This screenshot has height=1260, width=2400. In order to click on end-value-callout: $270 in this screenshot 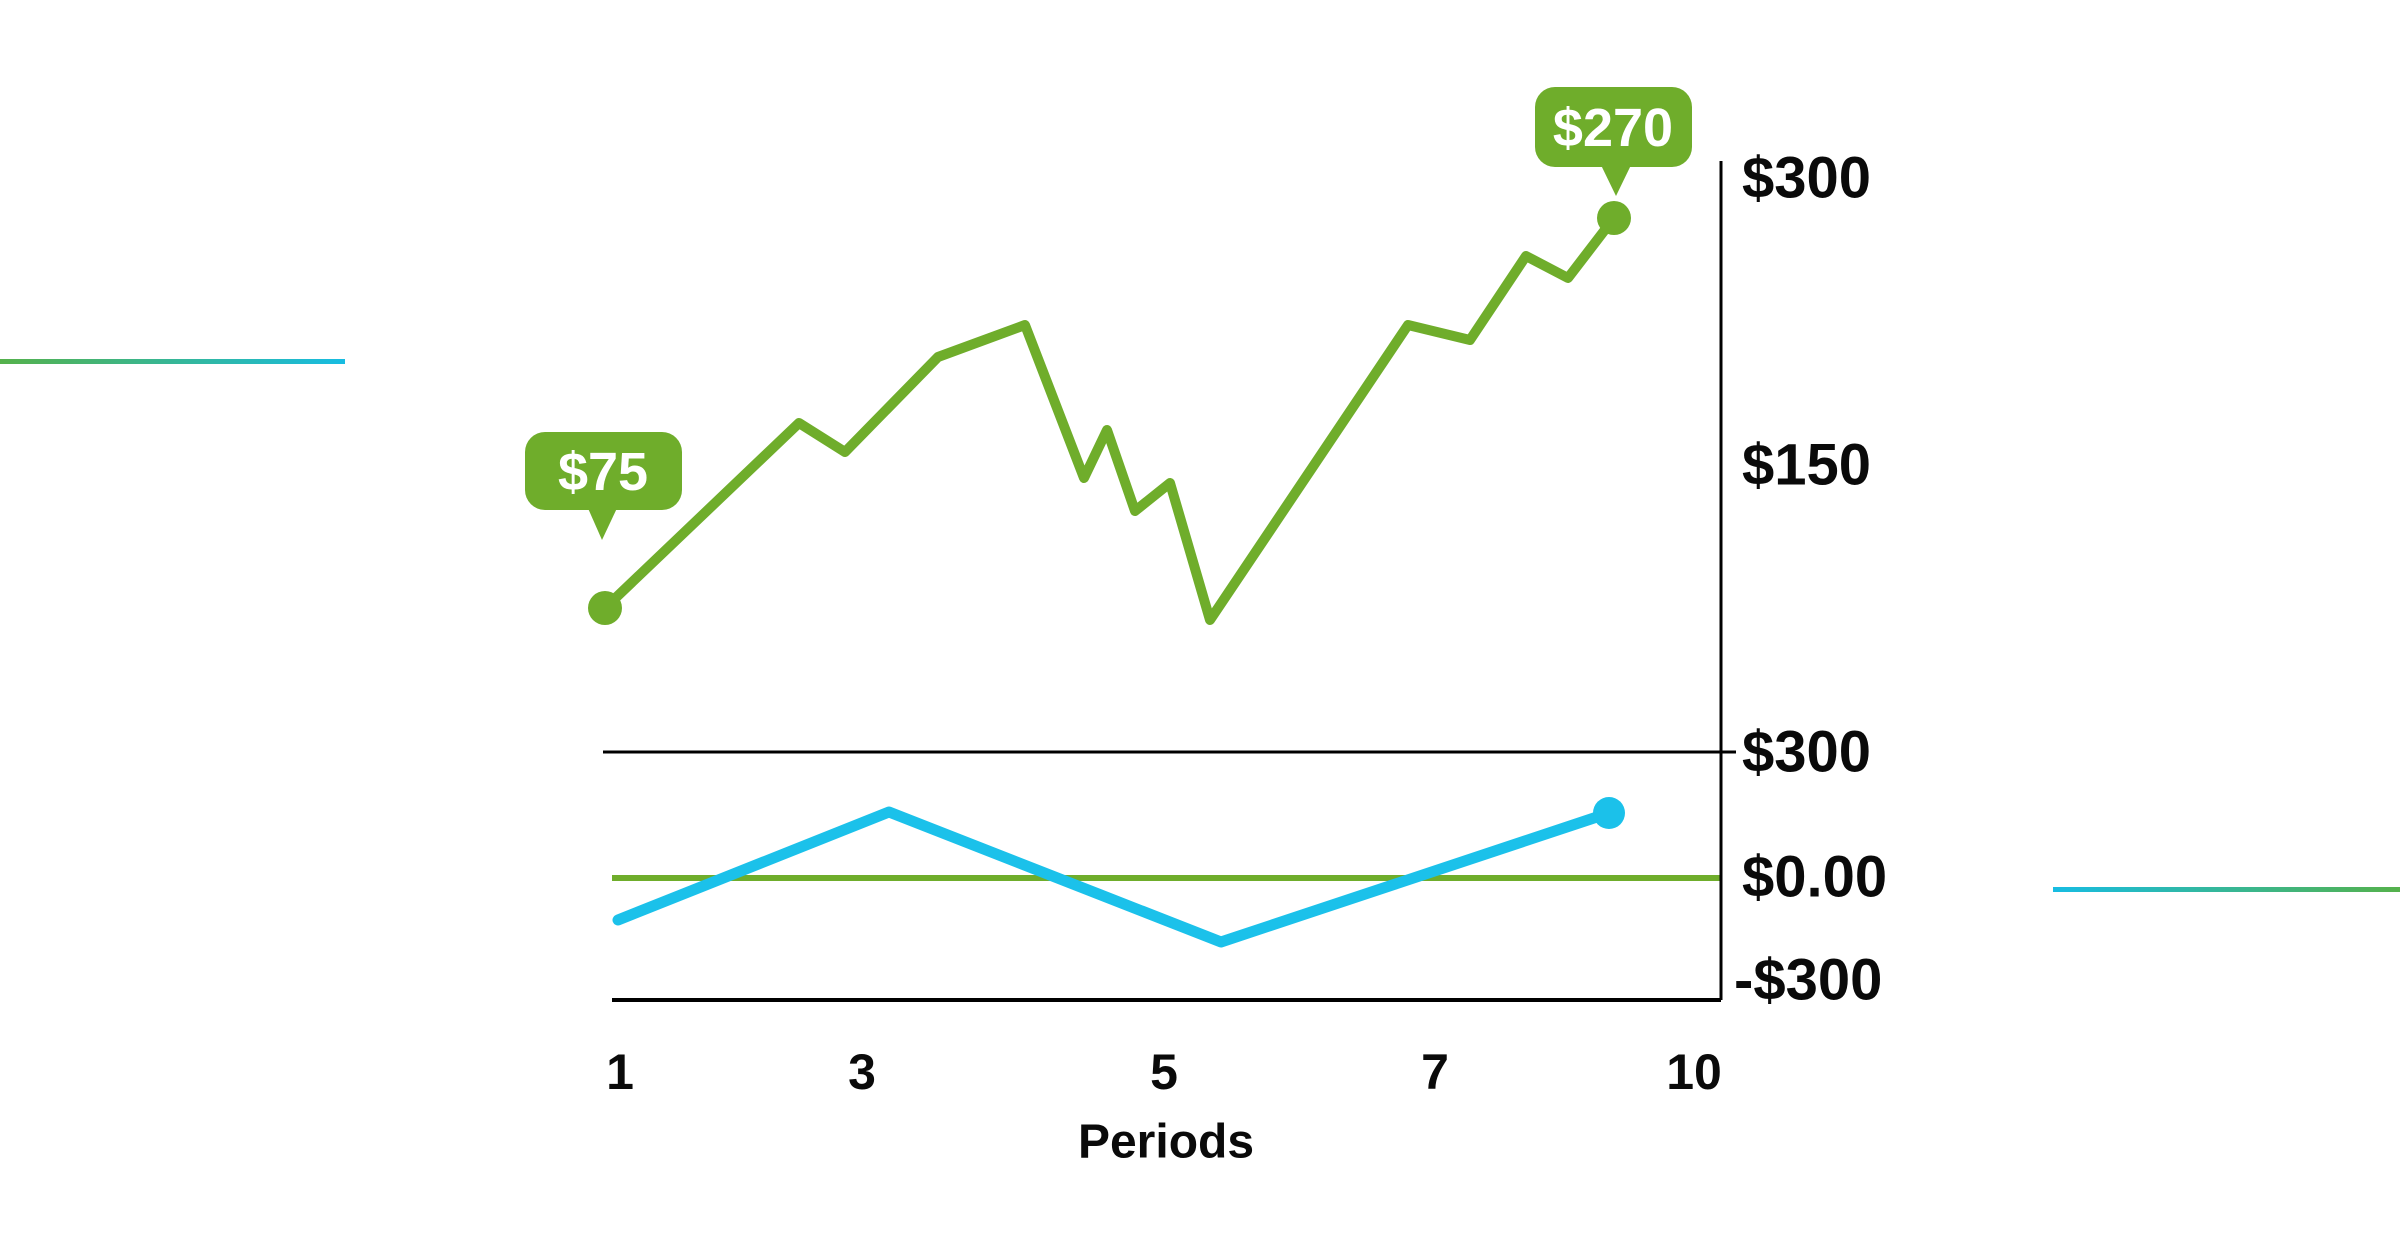, I will do `click(1613, 141)`.